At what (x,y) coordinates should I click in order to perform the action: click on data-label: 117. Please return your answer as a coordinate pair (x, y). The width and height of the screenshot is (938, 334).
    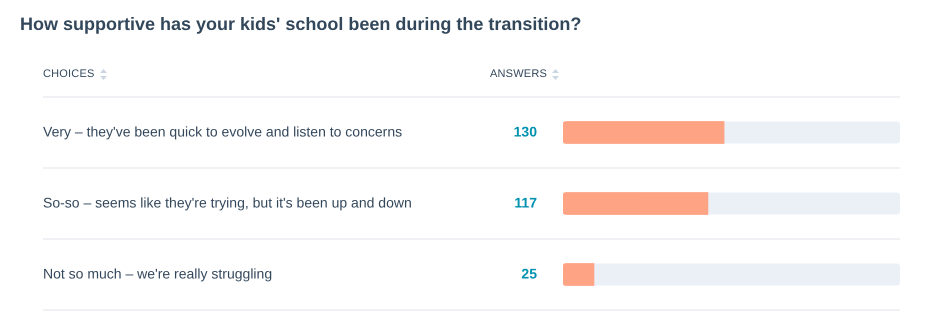
    Looking at the image, I should click on (526, 202).